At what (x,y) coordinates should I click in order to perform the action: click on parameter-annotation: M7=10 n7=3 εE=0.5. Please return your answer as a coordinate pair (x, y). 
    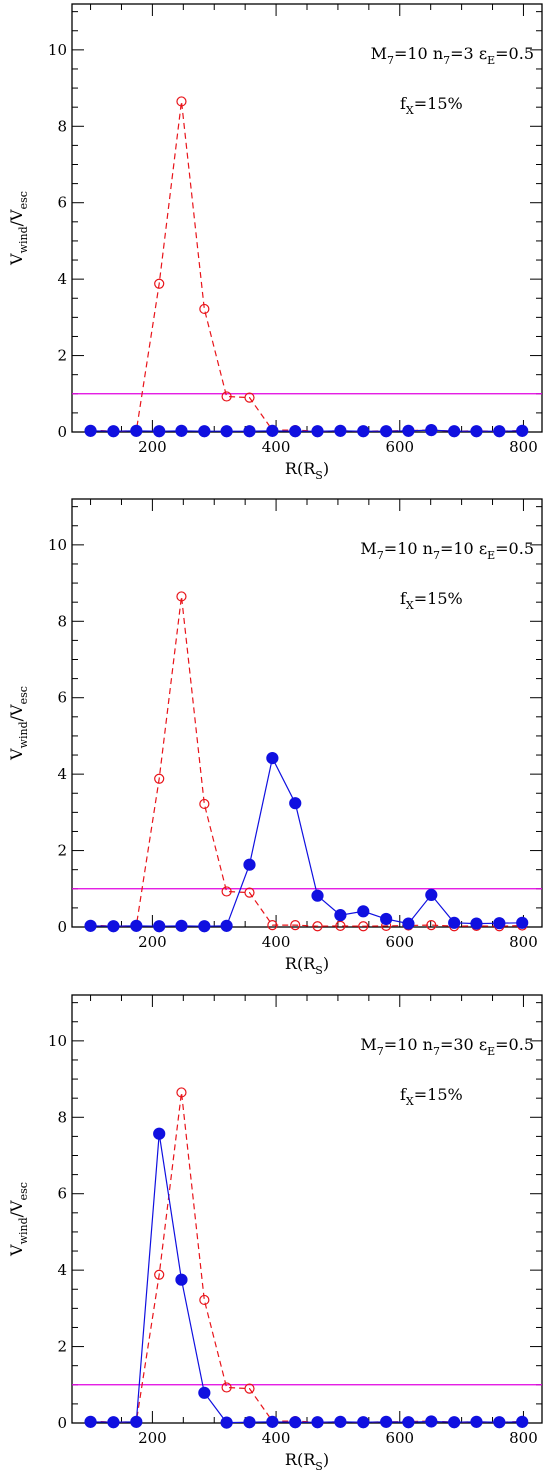
    Looking at the image, I should click on (452, 55).